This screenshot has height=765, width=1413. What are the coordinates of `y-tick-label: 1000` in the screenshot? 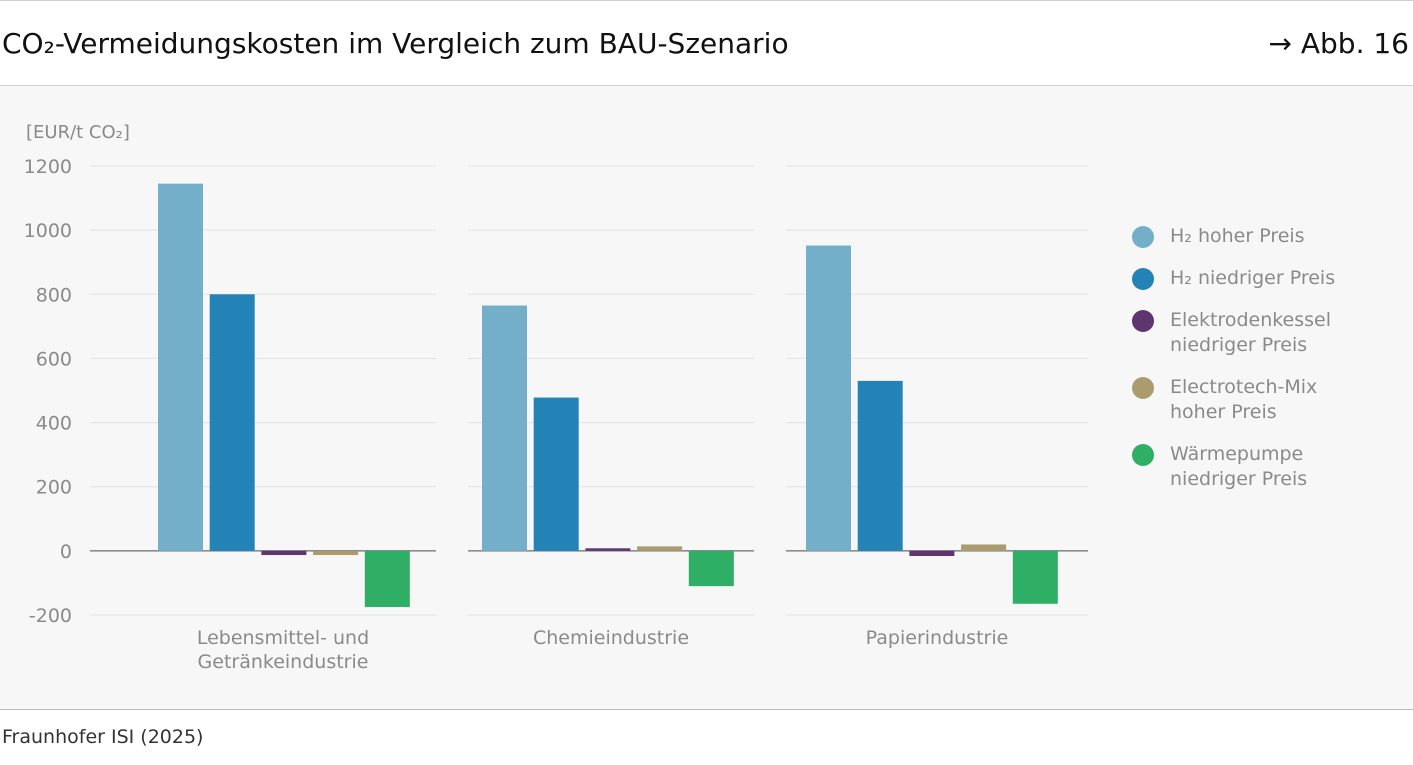 It's located at (48, 231).